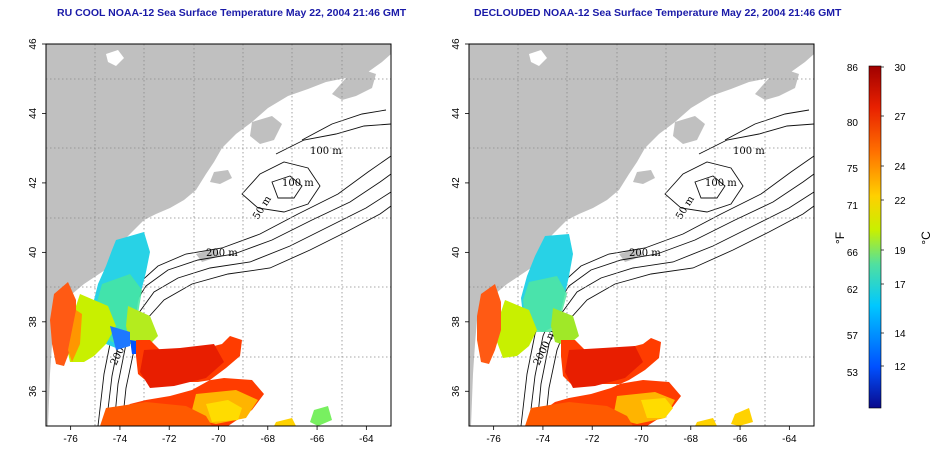 The image size is (950, 475). What do you see at coordinates (900, 285) in the screenshot?
I see `celsius-tick-label: 17` at bounding box center [900, 285].